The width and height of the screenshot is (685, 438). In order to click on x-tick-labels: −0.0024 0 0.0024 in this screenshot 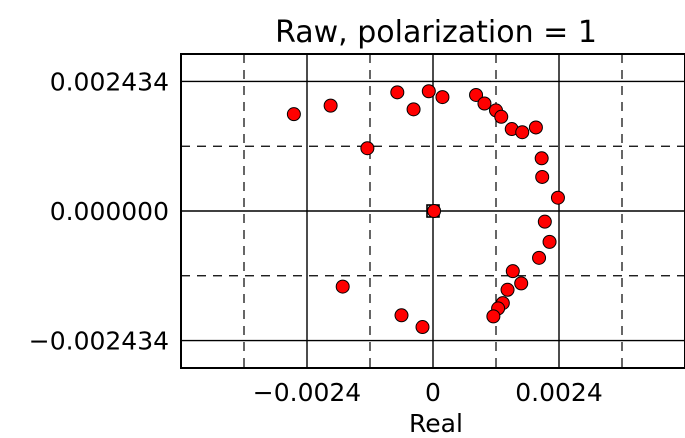, I will do `click(428, 392)`.